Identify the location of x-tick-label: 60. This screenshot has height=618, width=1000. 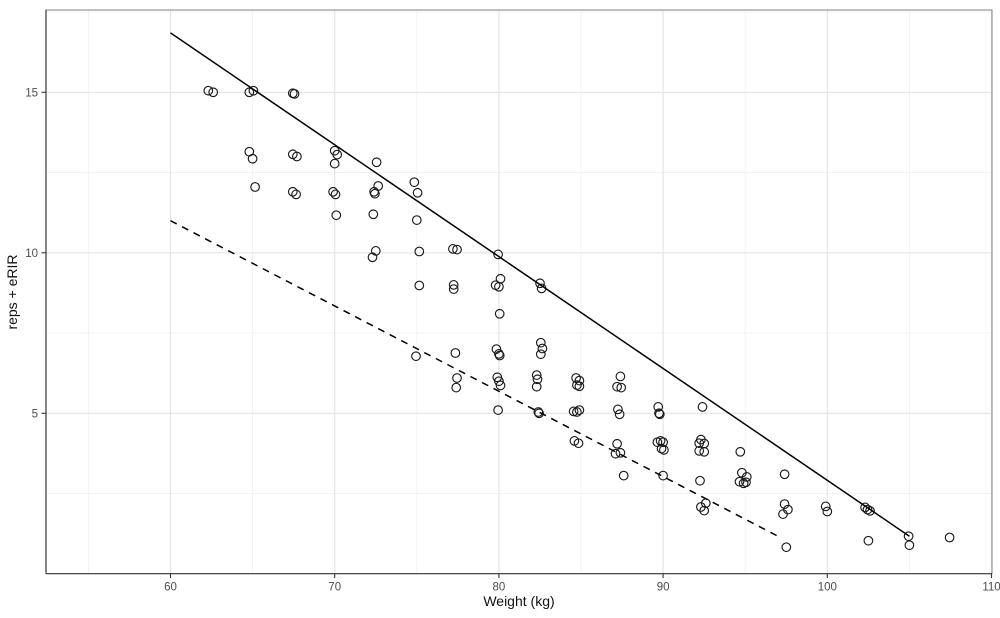
(170, 588).